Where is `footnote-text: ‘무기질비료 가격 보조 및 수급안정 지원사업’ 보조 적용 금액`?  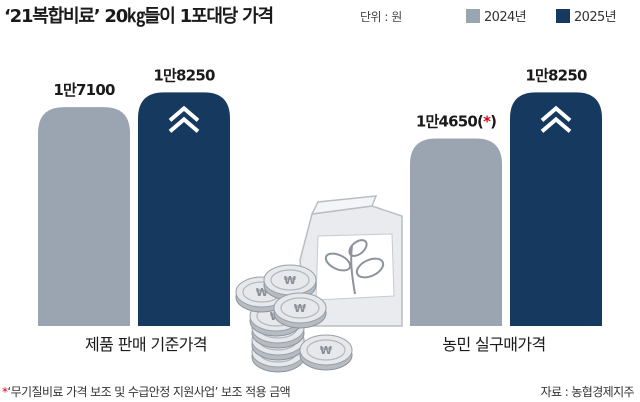 footnote-text: ‘무기질비료 가격 보조 및 수급안정 지원사업’ 보조 적용 금액 is located at coordinates (149, 392).